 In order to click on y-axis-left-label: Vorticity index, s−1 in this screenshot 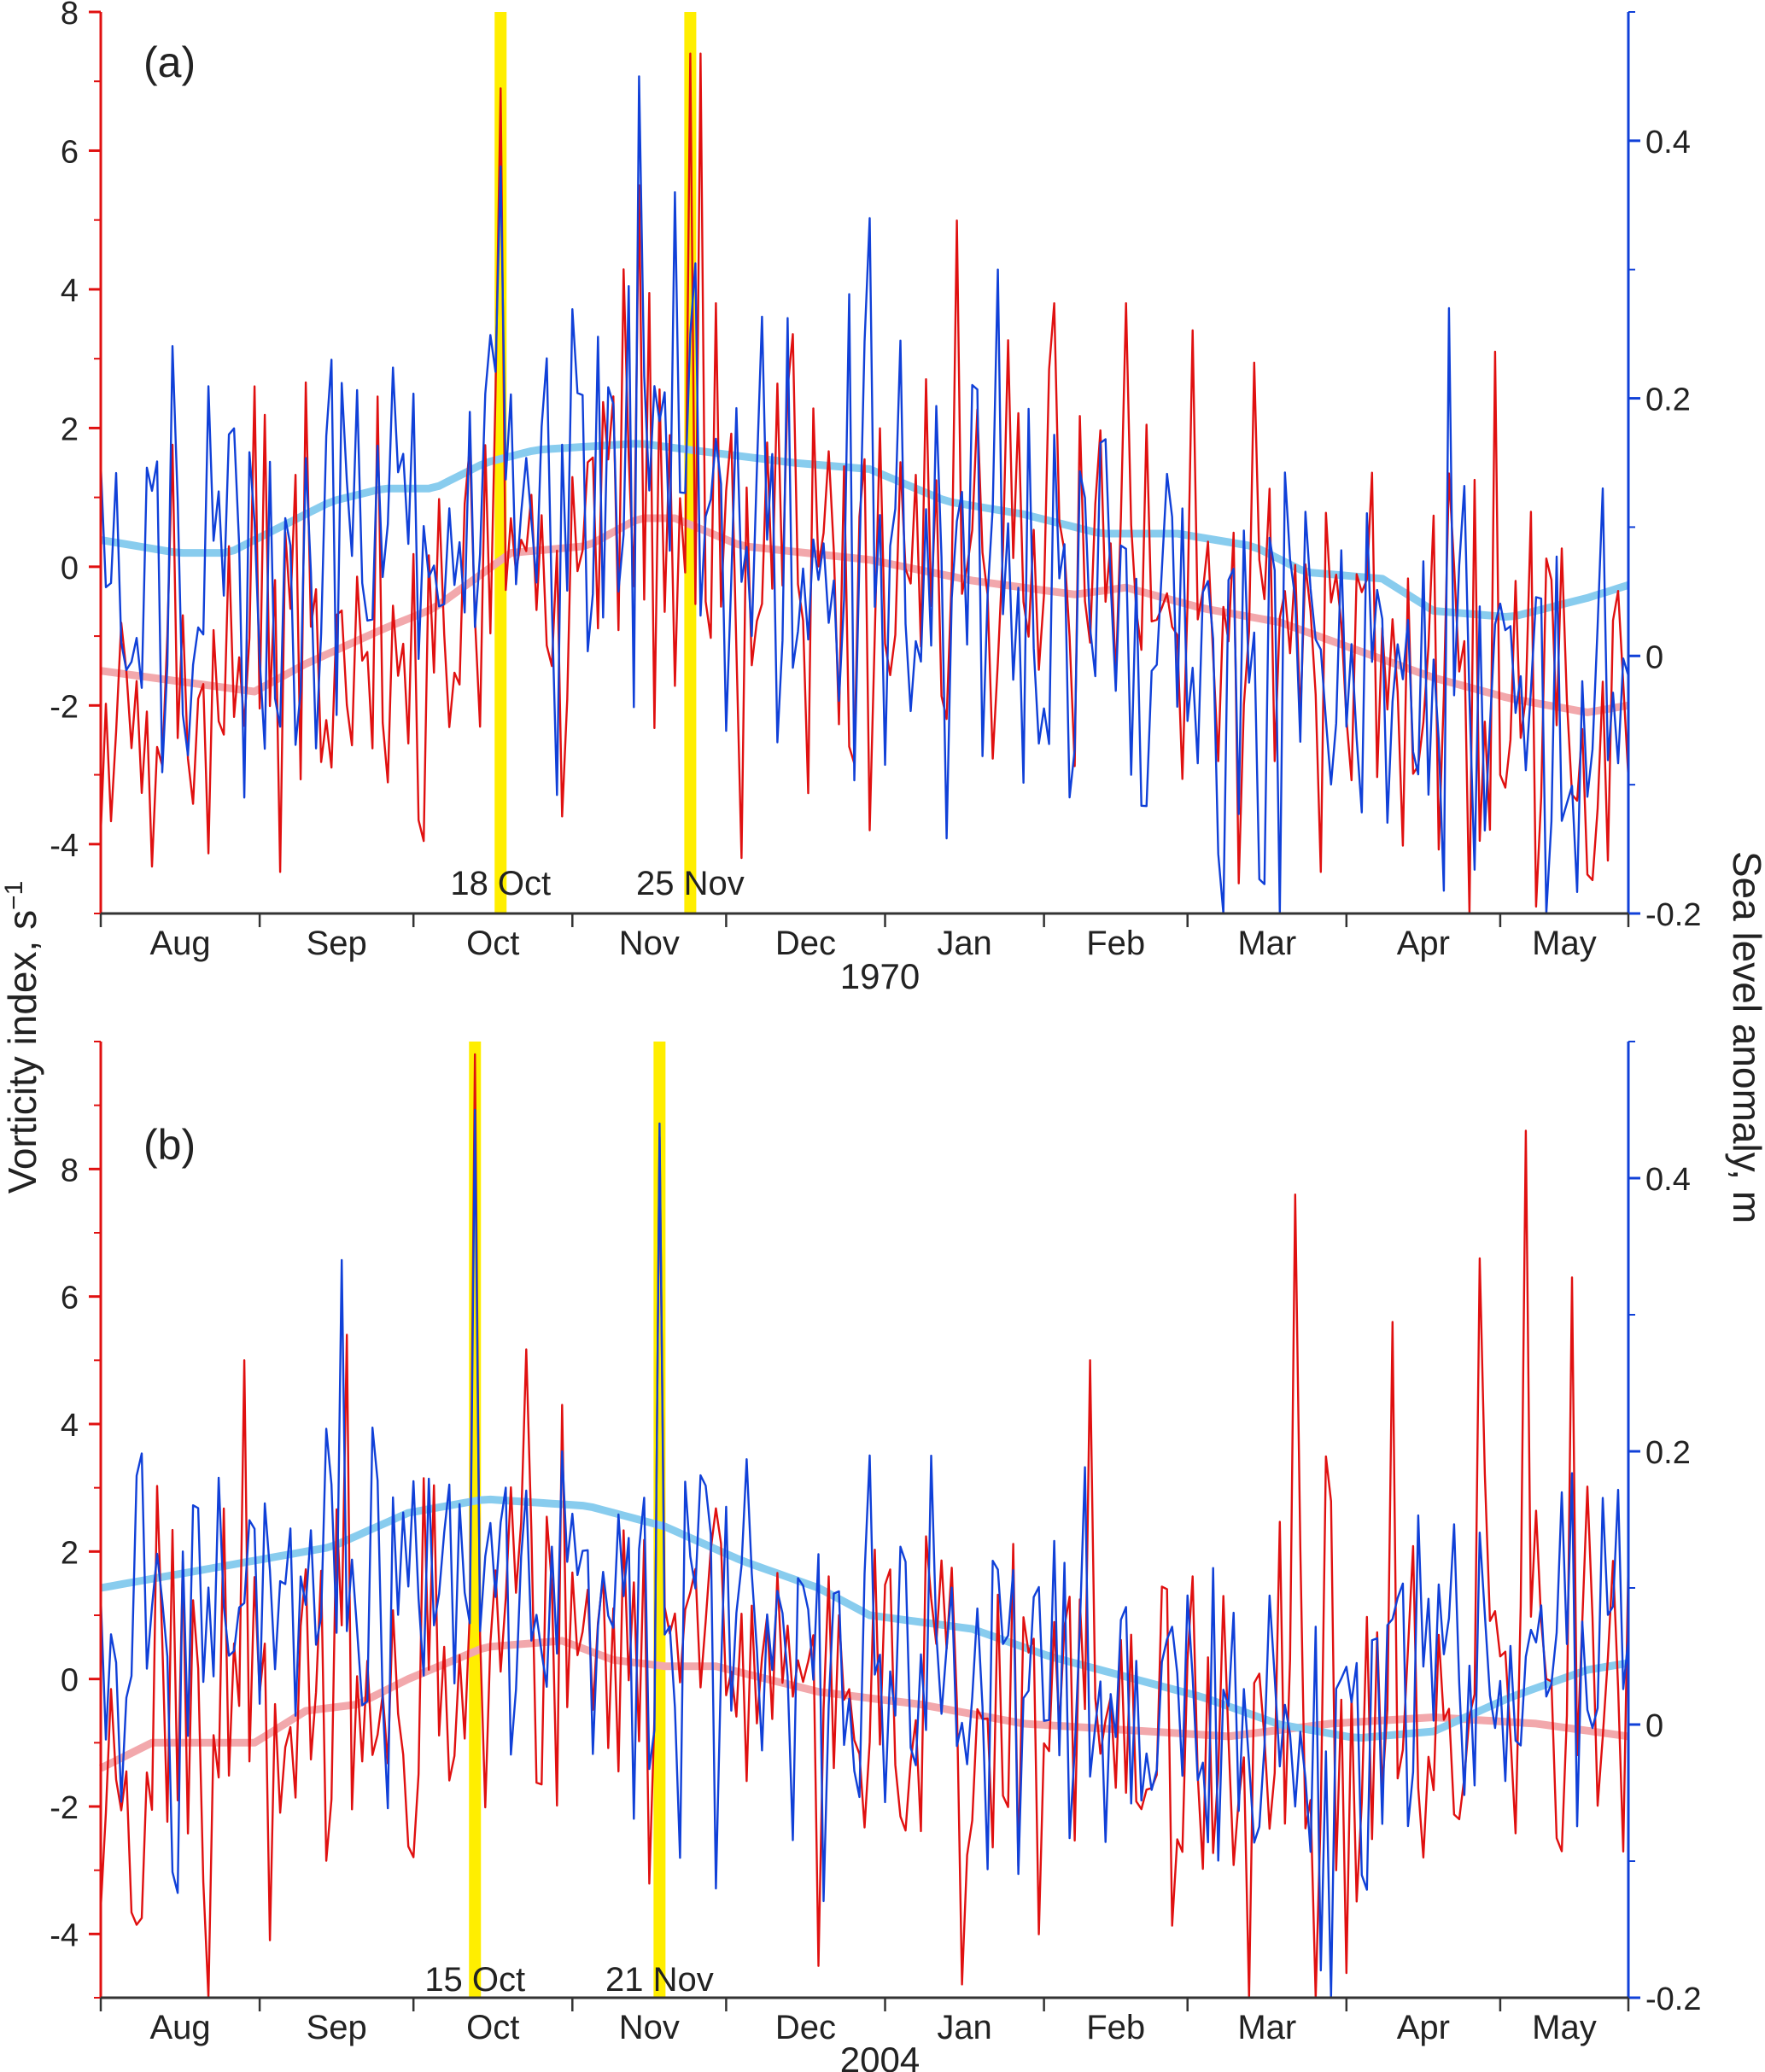, I will do `click(22, 1037)`.